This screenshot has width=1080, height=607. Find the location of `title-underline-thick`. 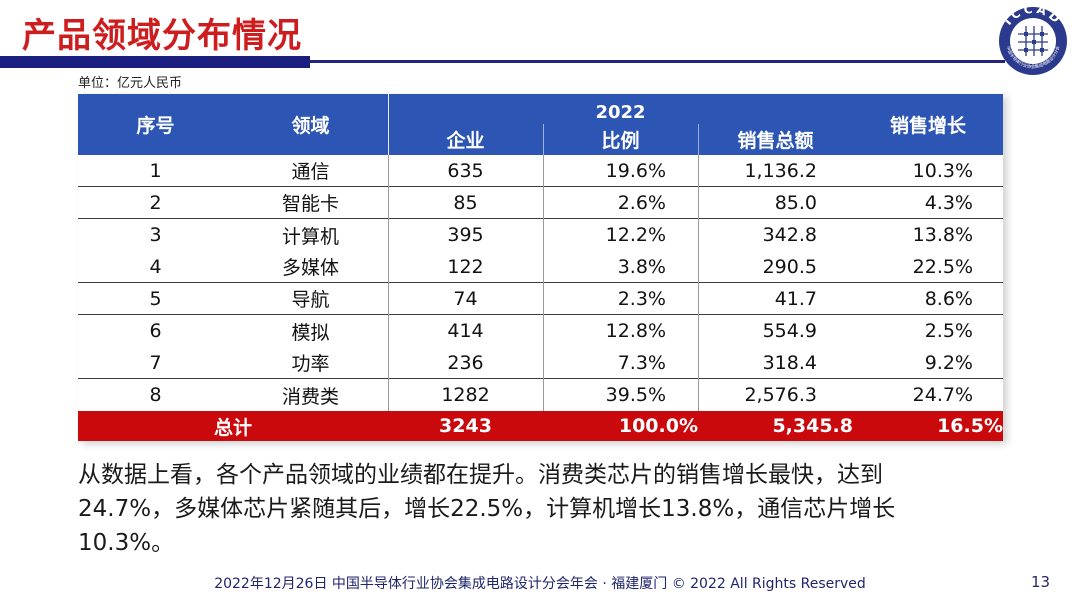

title-underline-thick is located at coordinates (155, 62).